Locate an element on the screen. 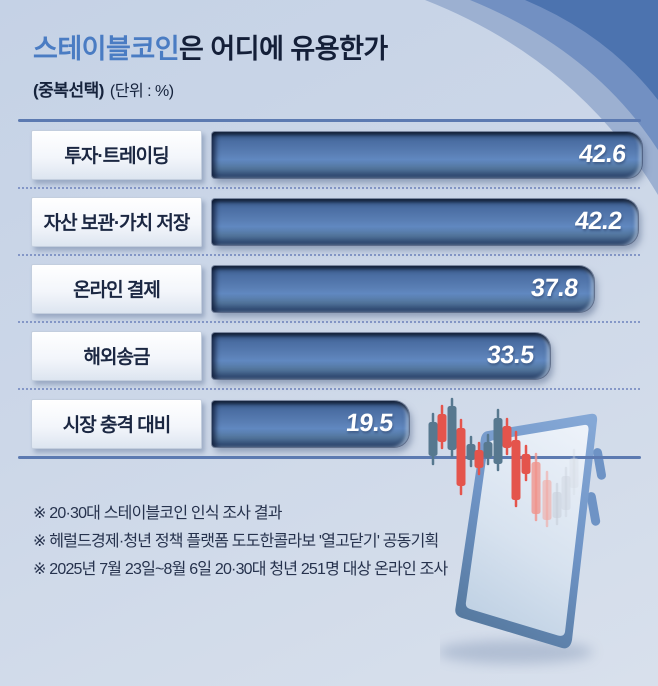 The image size is (658, 686). value-bar: 42.6 is located at coordinates (427, 154).